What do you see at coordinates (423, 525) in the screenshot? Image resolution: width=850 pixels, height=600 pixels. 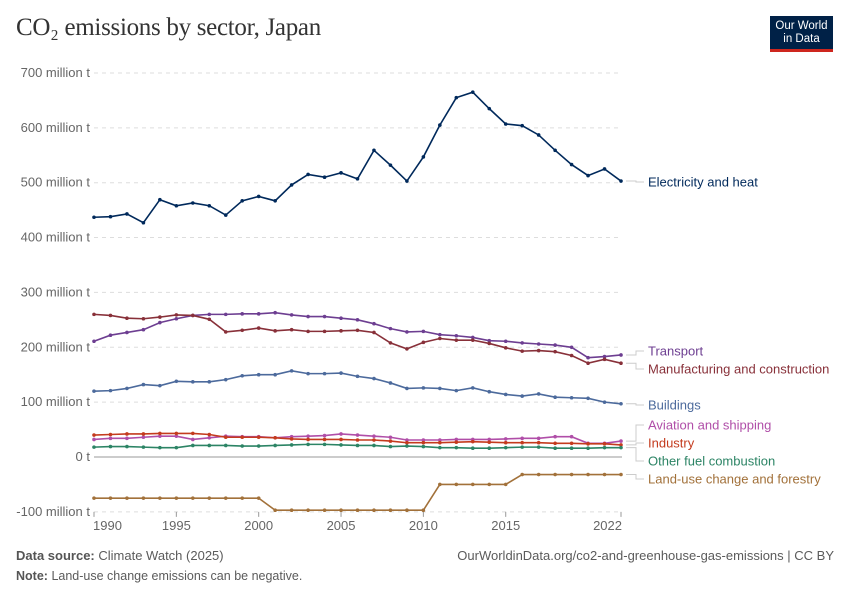 I see `x-tick-label: 2010` at bounding box center [423, 525].